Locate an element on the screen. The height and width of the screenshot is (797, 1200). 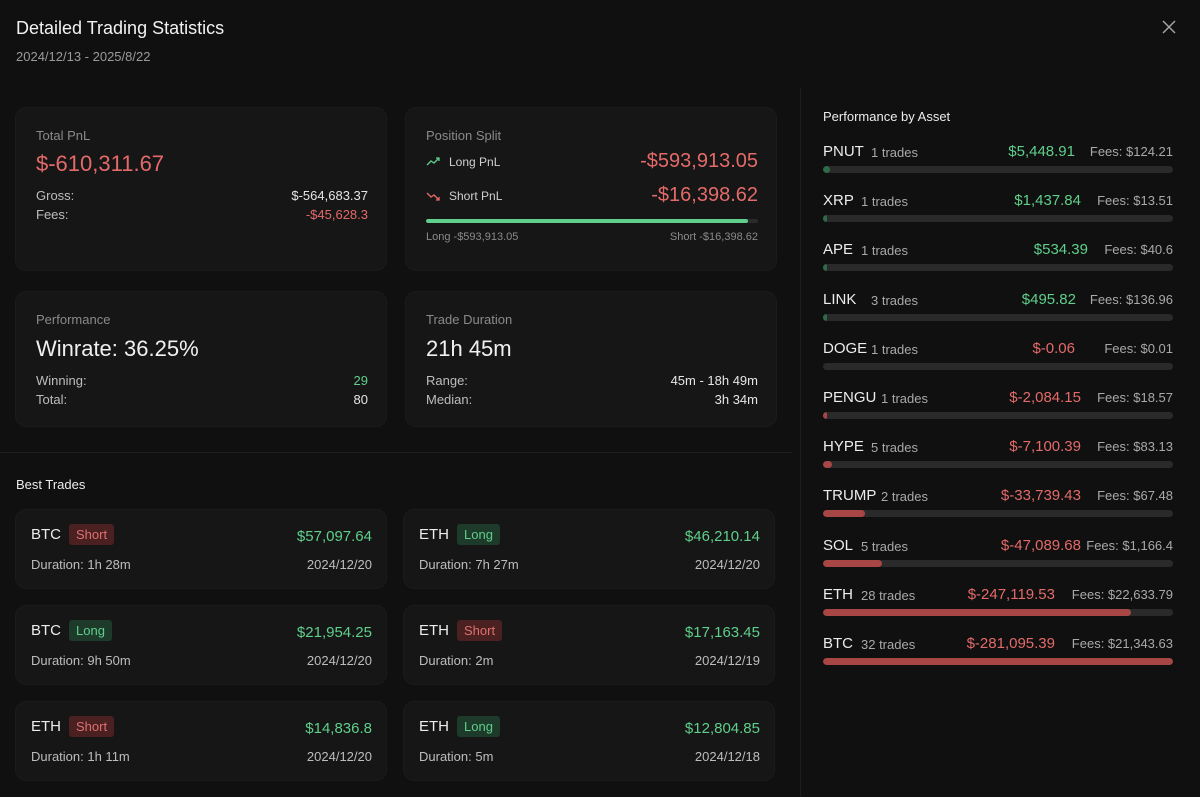
asset-trade-count: 3 trades is located at coordinates (894, 300).